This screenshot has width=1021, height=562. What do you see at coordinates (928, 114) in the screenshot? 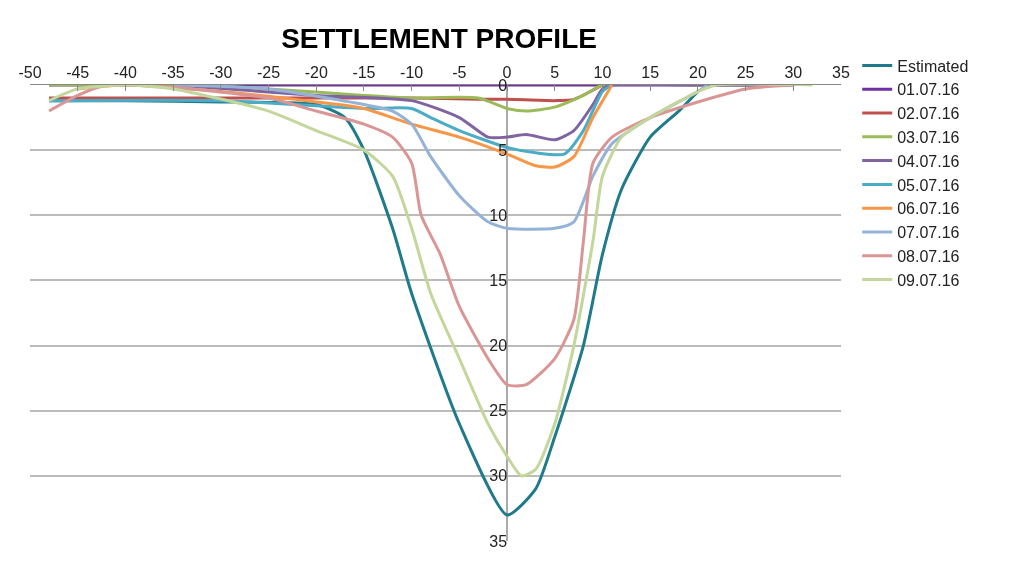
I see `legend-label: 02.07.16` at bounding box center [928, 114].